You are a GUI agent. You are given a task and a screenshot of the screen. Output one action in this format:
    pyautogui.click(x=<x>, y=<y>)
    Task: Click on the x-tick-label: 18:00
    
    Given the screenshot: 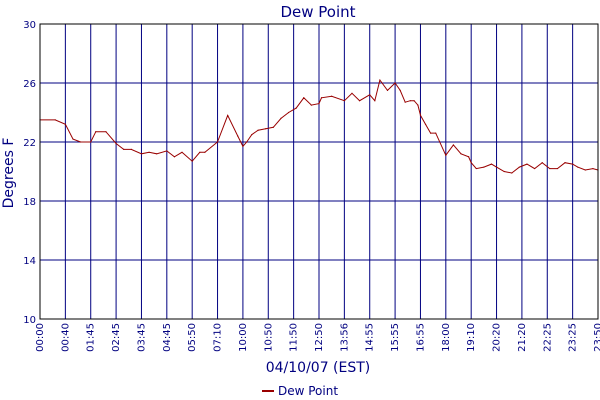 What is the action you would take?
    pyautogui.click(x=446, y=337)
    